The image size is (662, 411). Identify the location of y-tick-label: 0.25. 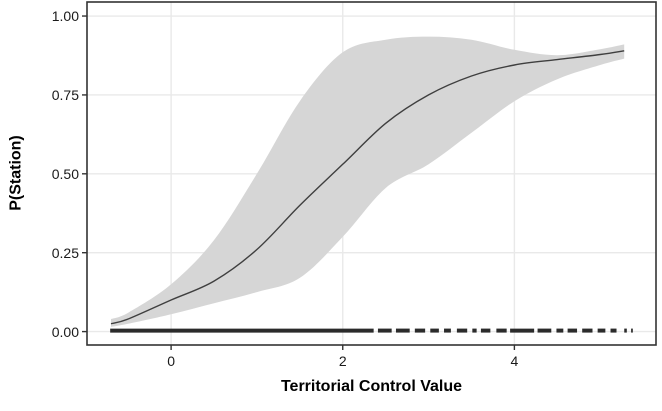
(65, 252).